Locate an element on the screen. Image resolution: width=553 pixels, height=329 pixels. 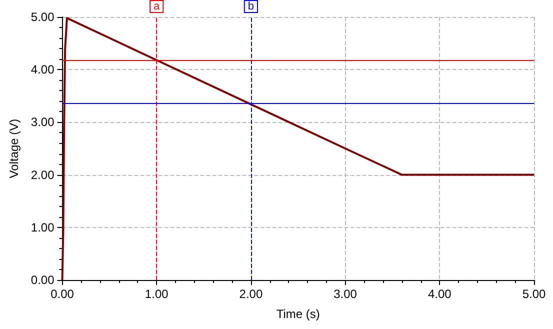
x-tick-label: 1.00 is located at coordinates (156, 294).